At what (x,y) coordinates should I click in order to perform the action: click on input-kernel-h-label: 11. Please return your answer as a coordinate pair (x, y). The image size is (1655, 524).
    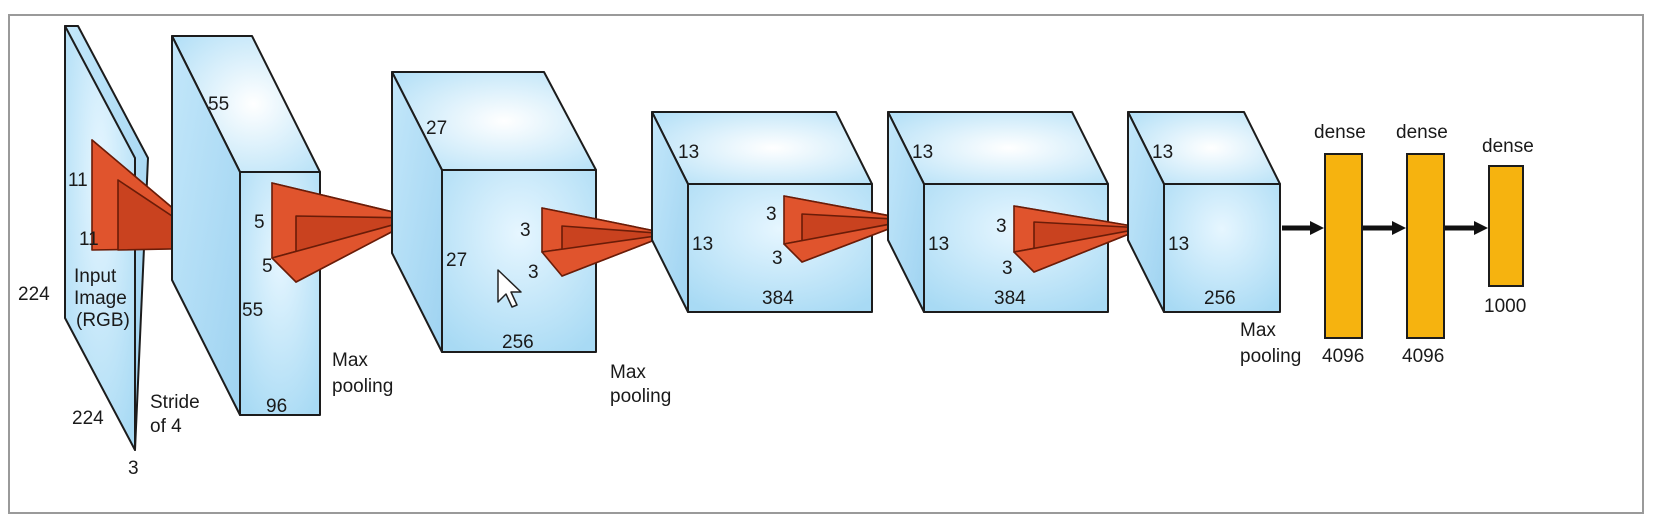
    Looking at the image, I should click on (78, 180).